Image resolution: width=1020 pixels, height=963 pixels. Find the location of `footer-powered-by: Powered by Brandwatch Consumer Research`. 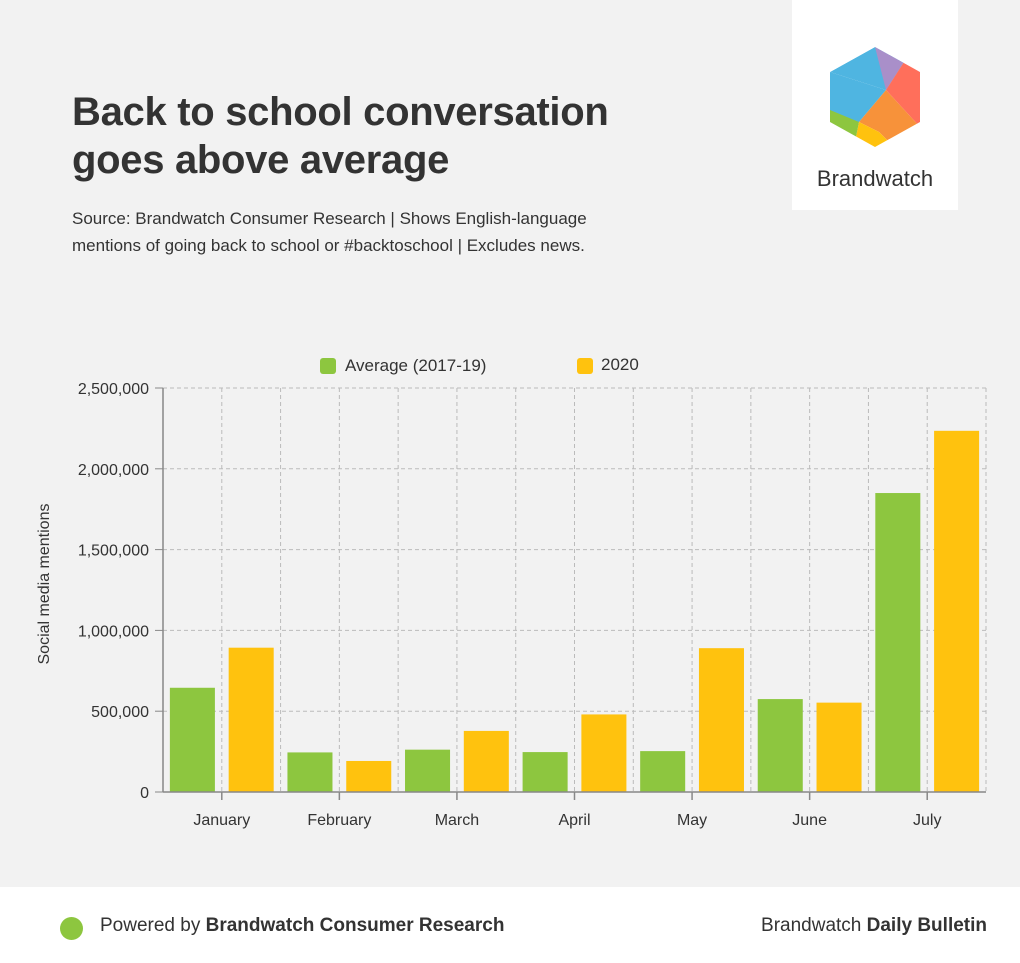

footer-powered-by: Powered by Brandwatch Consumer Research is located at coordinates (302, 926).